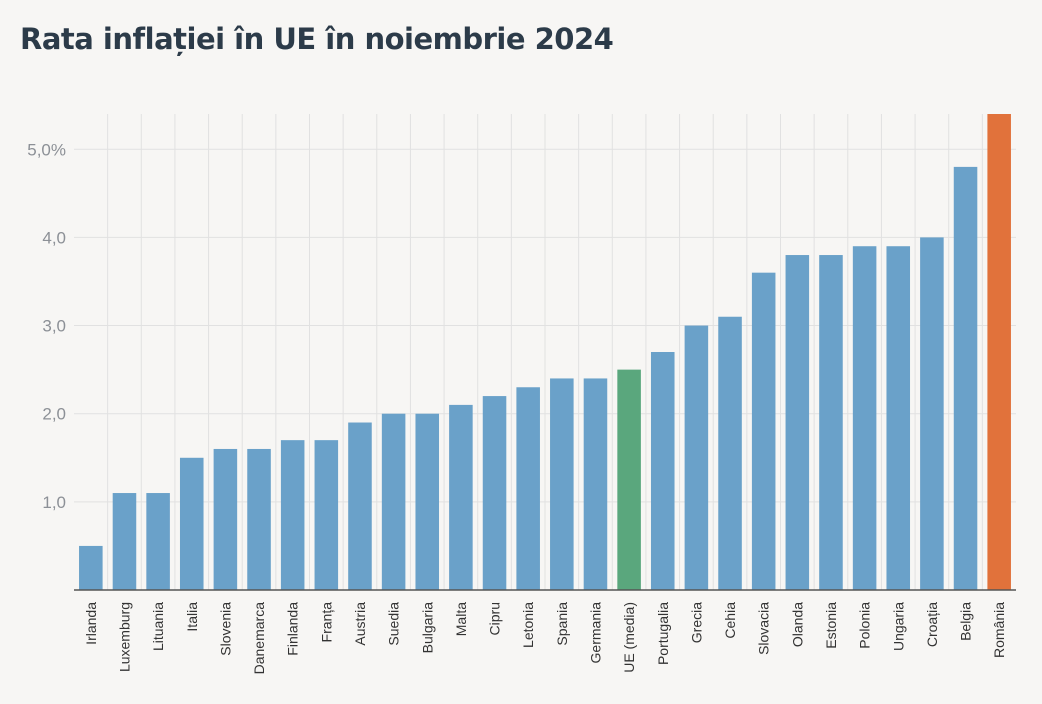 This screenshot has width=1042, height=704. Describe the element at coordinates (528, 488) in the screenshot. I see `bar-letonia` at that location.